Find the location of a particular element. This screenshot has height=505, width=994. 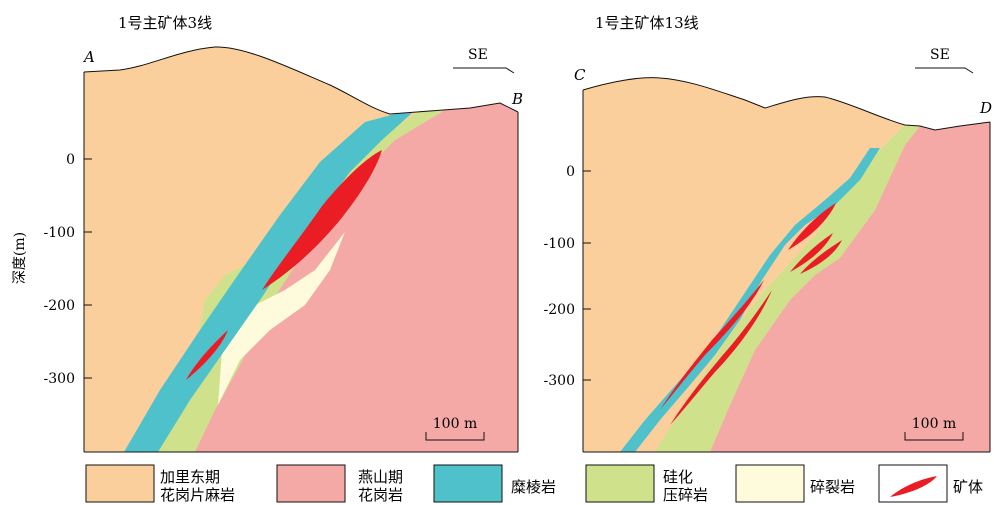

legend-item-mylonite: 糜棱岩 is located at coordinates (494, 483).